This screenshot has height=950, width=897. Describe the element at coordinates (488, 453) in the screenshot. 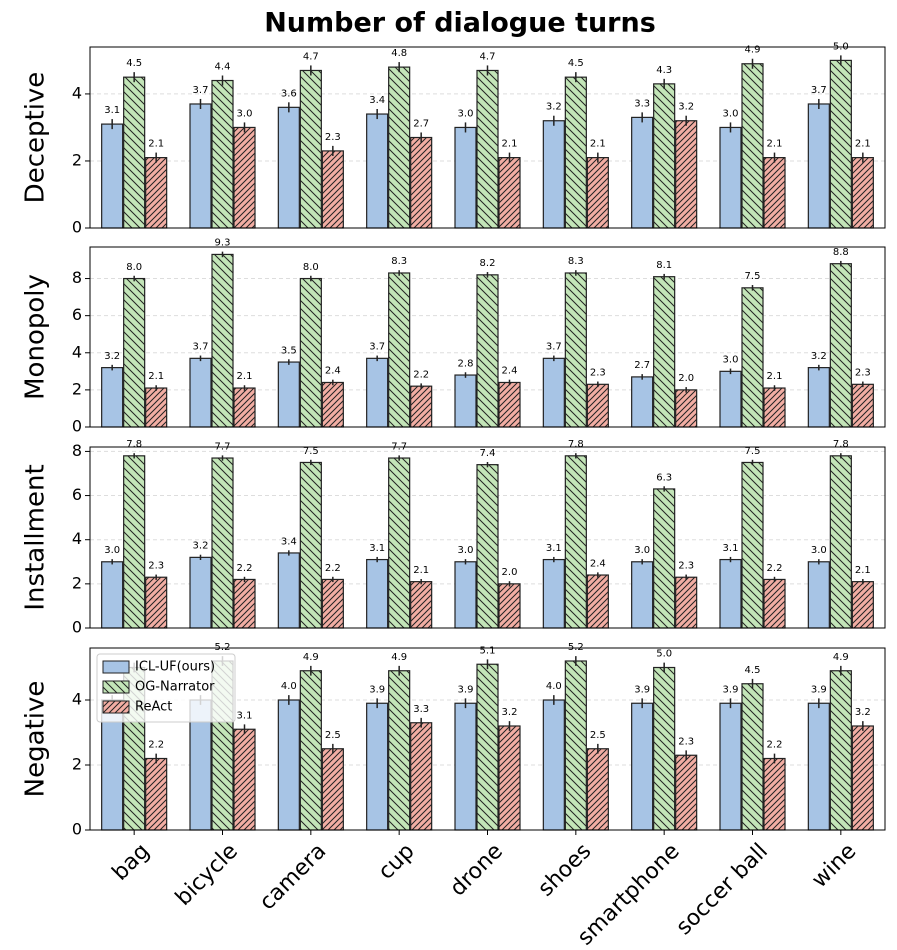

I see `value-label: 7.4` at that location.